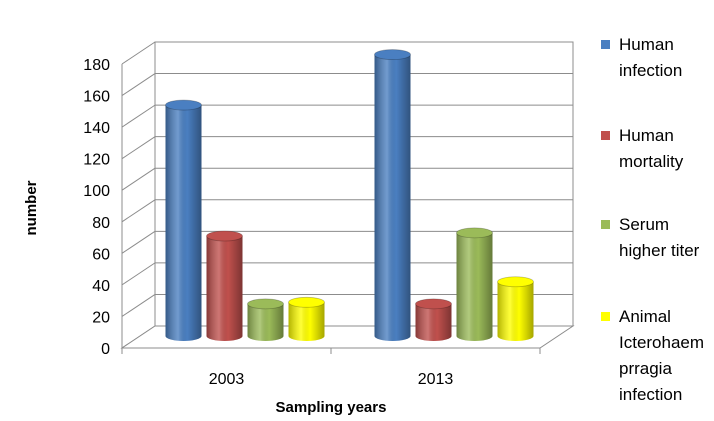  What do you see at coordinates (96, 191) in the screenshot?
I see `y-tick-label: 100` at bounding box center [96, 191].